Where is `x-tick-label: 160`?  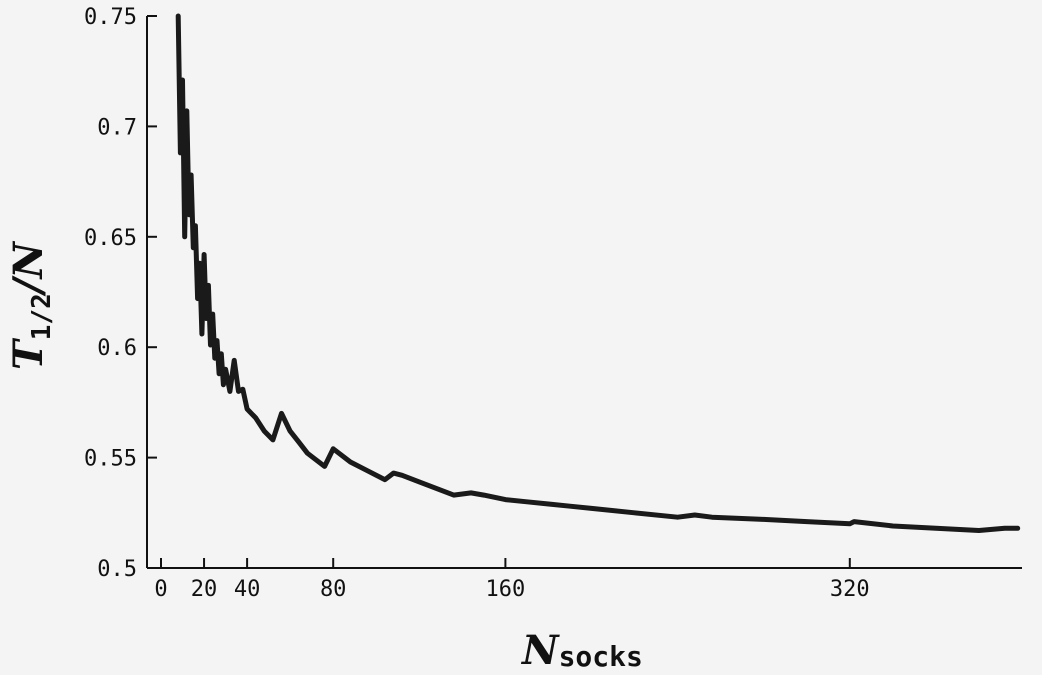 x-tick-label: 160 is located at coordinates (506, 589).